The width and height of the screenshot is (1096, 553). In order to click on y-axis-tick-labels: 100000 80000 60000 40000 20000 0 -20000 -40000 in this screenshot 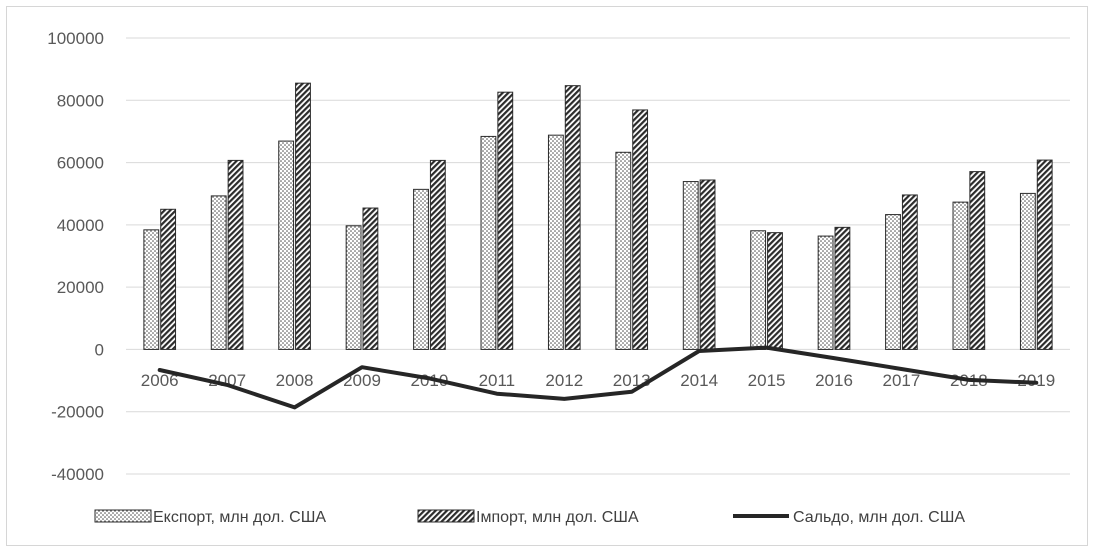, I will do `click(75, 256)`.